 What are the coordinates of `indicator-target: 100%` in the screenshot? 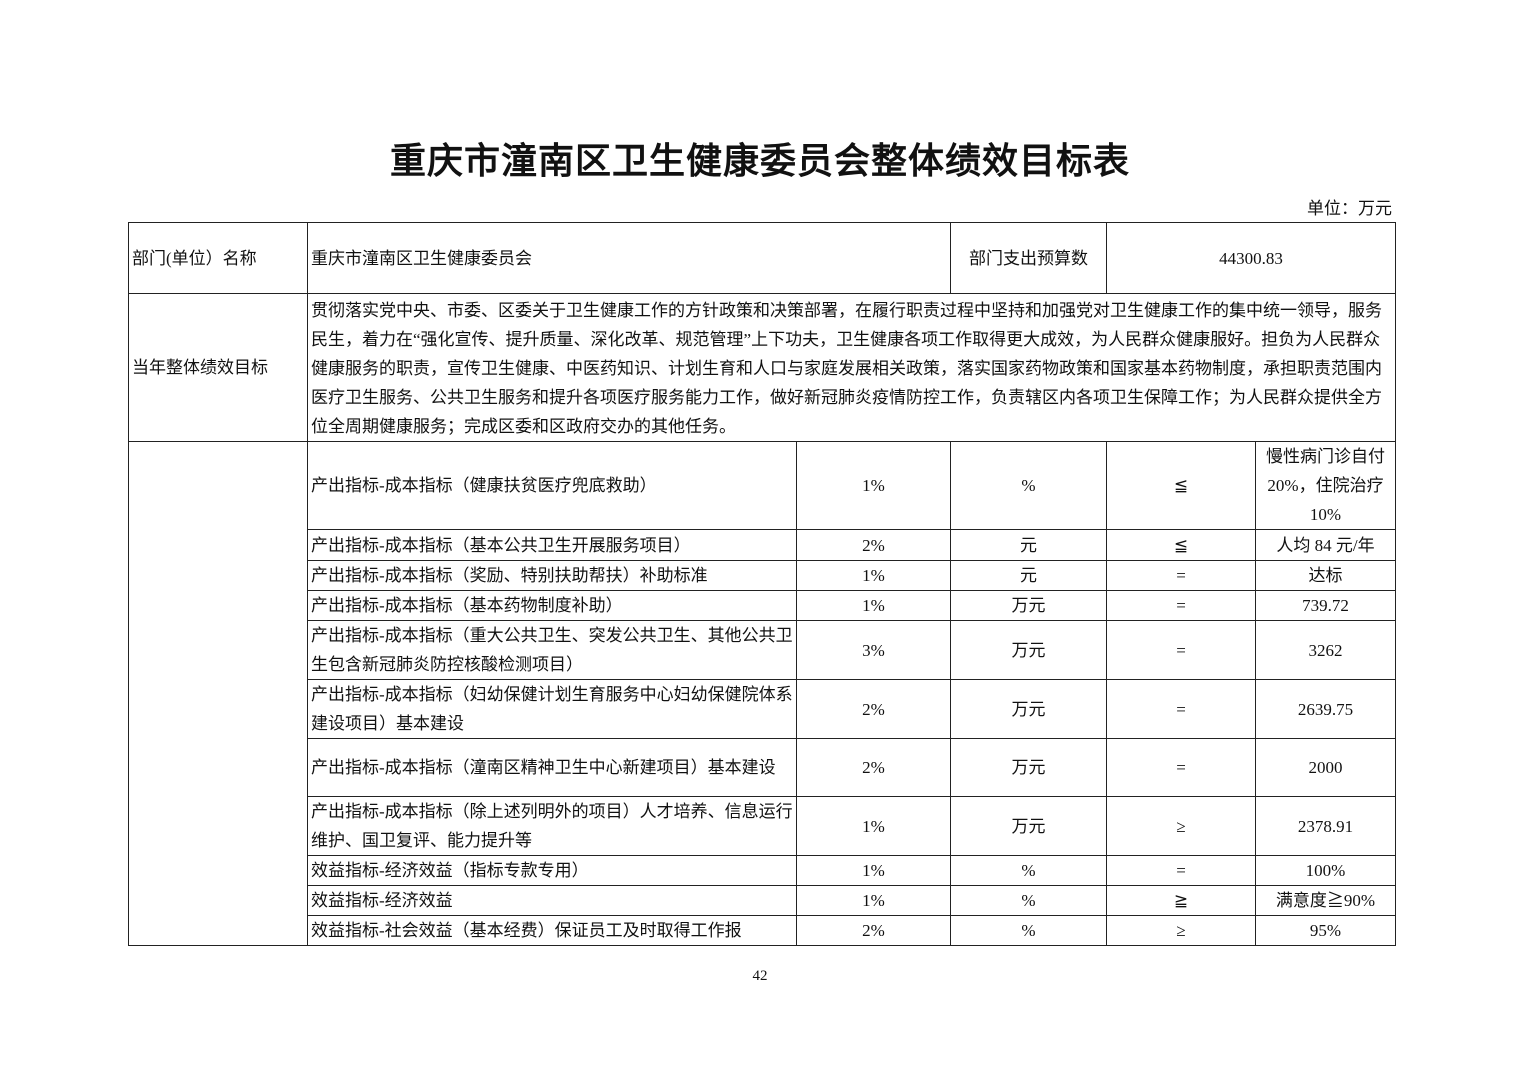 It's located at (1325, 870).